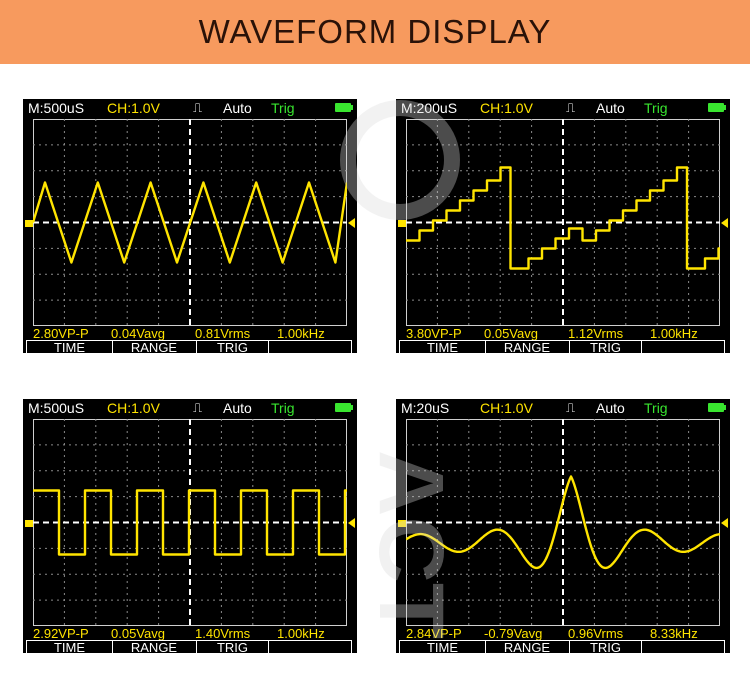  What do you see at coordinates (563, 108) in the screenshot?
I see `status-bar: M:200uS CH:1.0V ⎍ Auto Trig` at bounding box center [563, 108].